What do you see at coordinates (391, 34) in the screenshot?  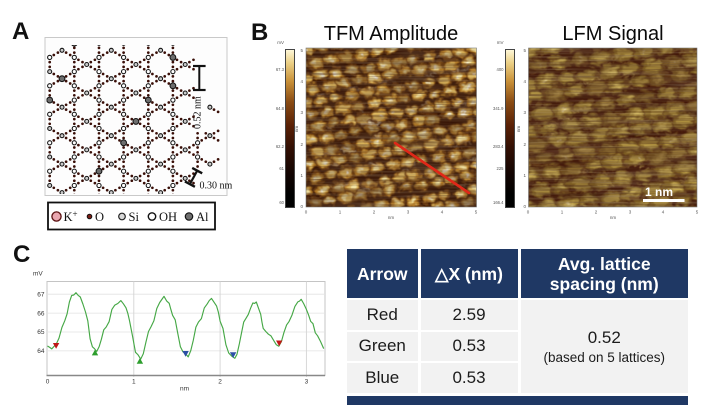 I see `svg-text: TFM Amplitude` at bounding box center [391, 34].